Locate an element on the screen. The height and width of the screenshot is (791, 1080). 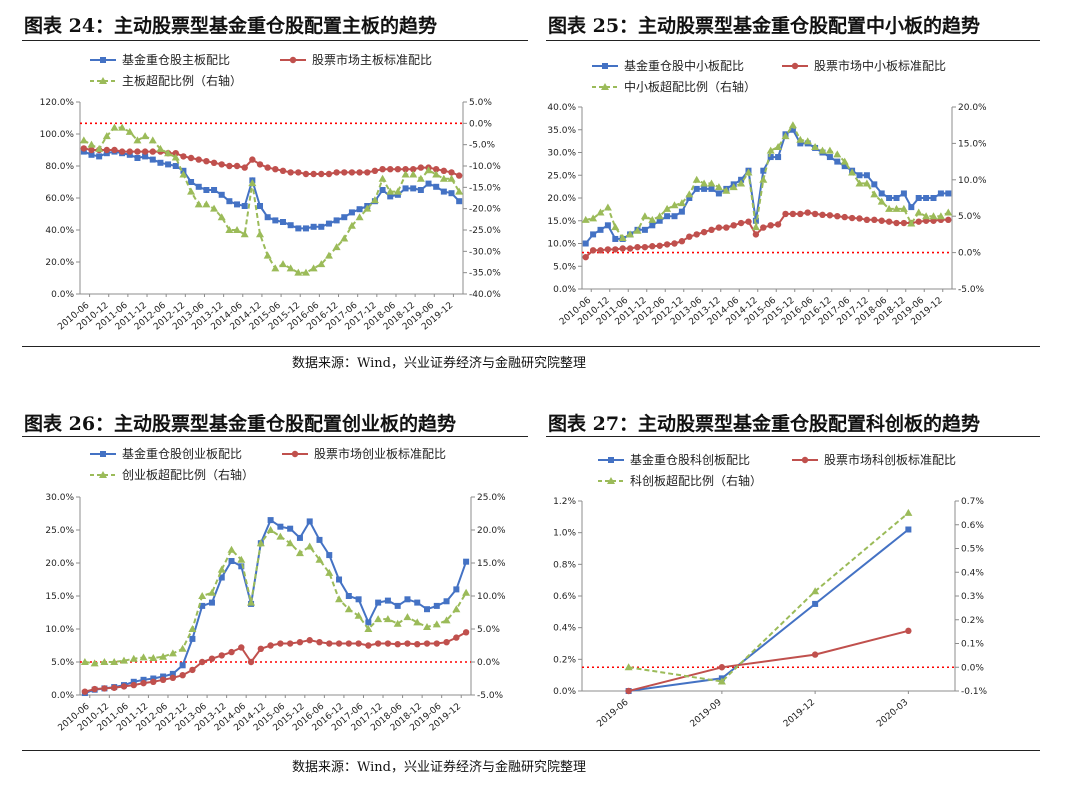
legend-label: 基金重仓股主板配比 is located at coordinates (176, 59).